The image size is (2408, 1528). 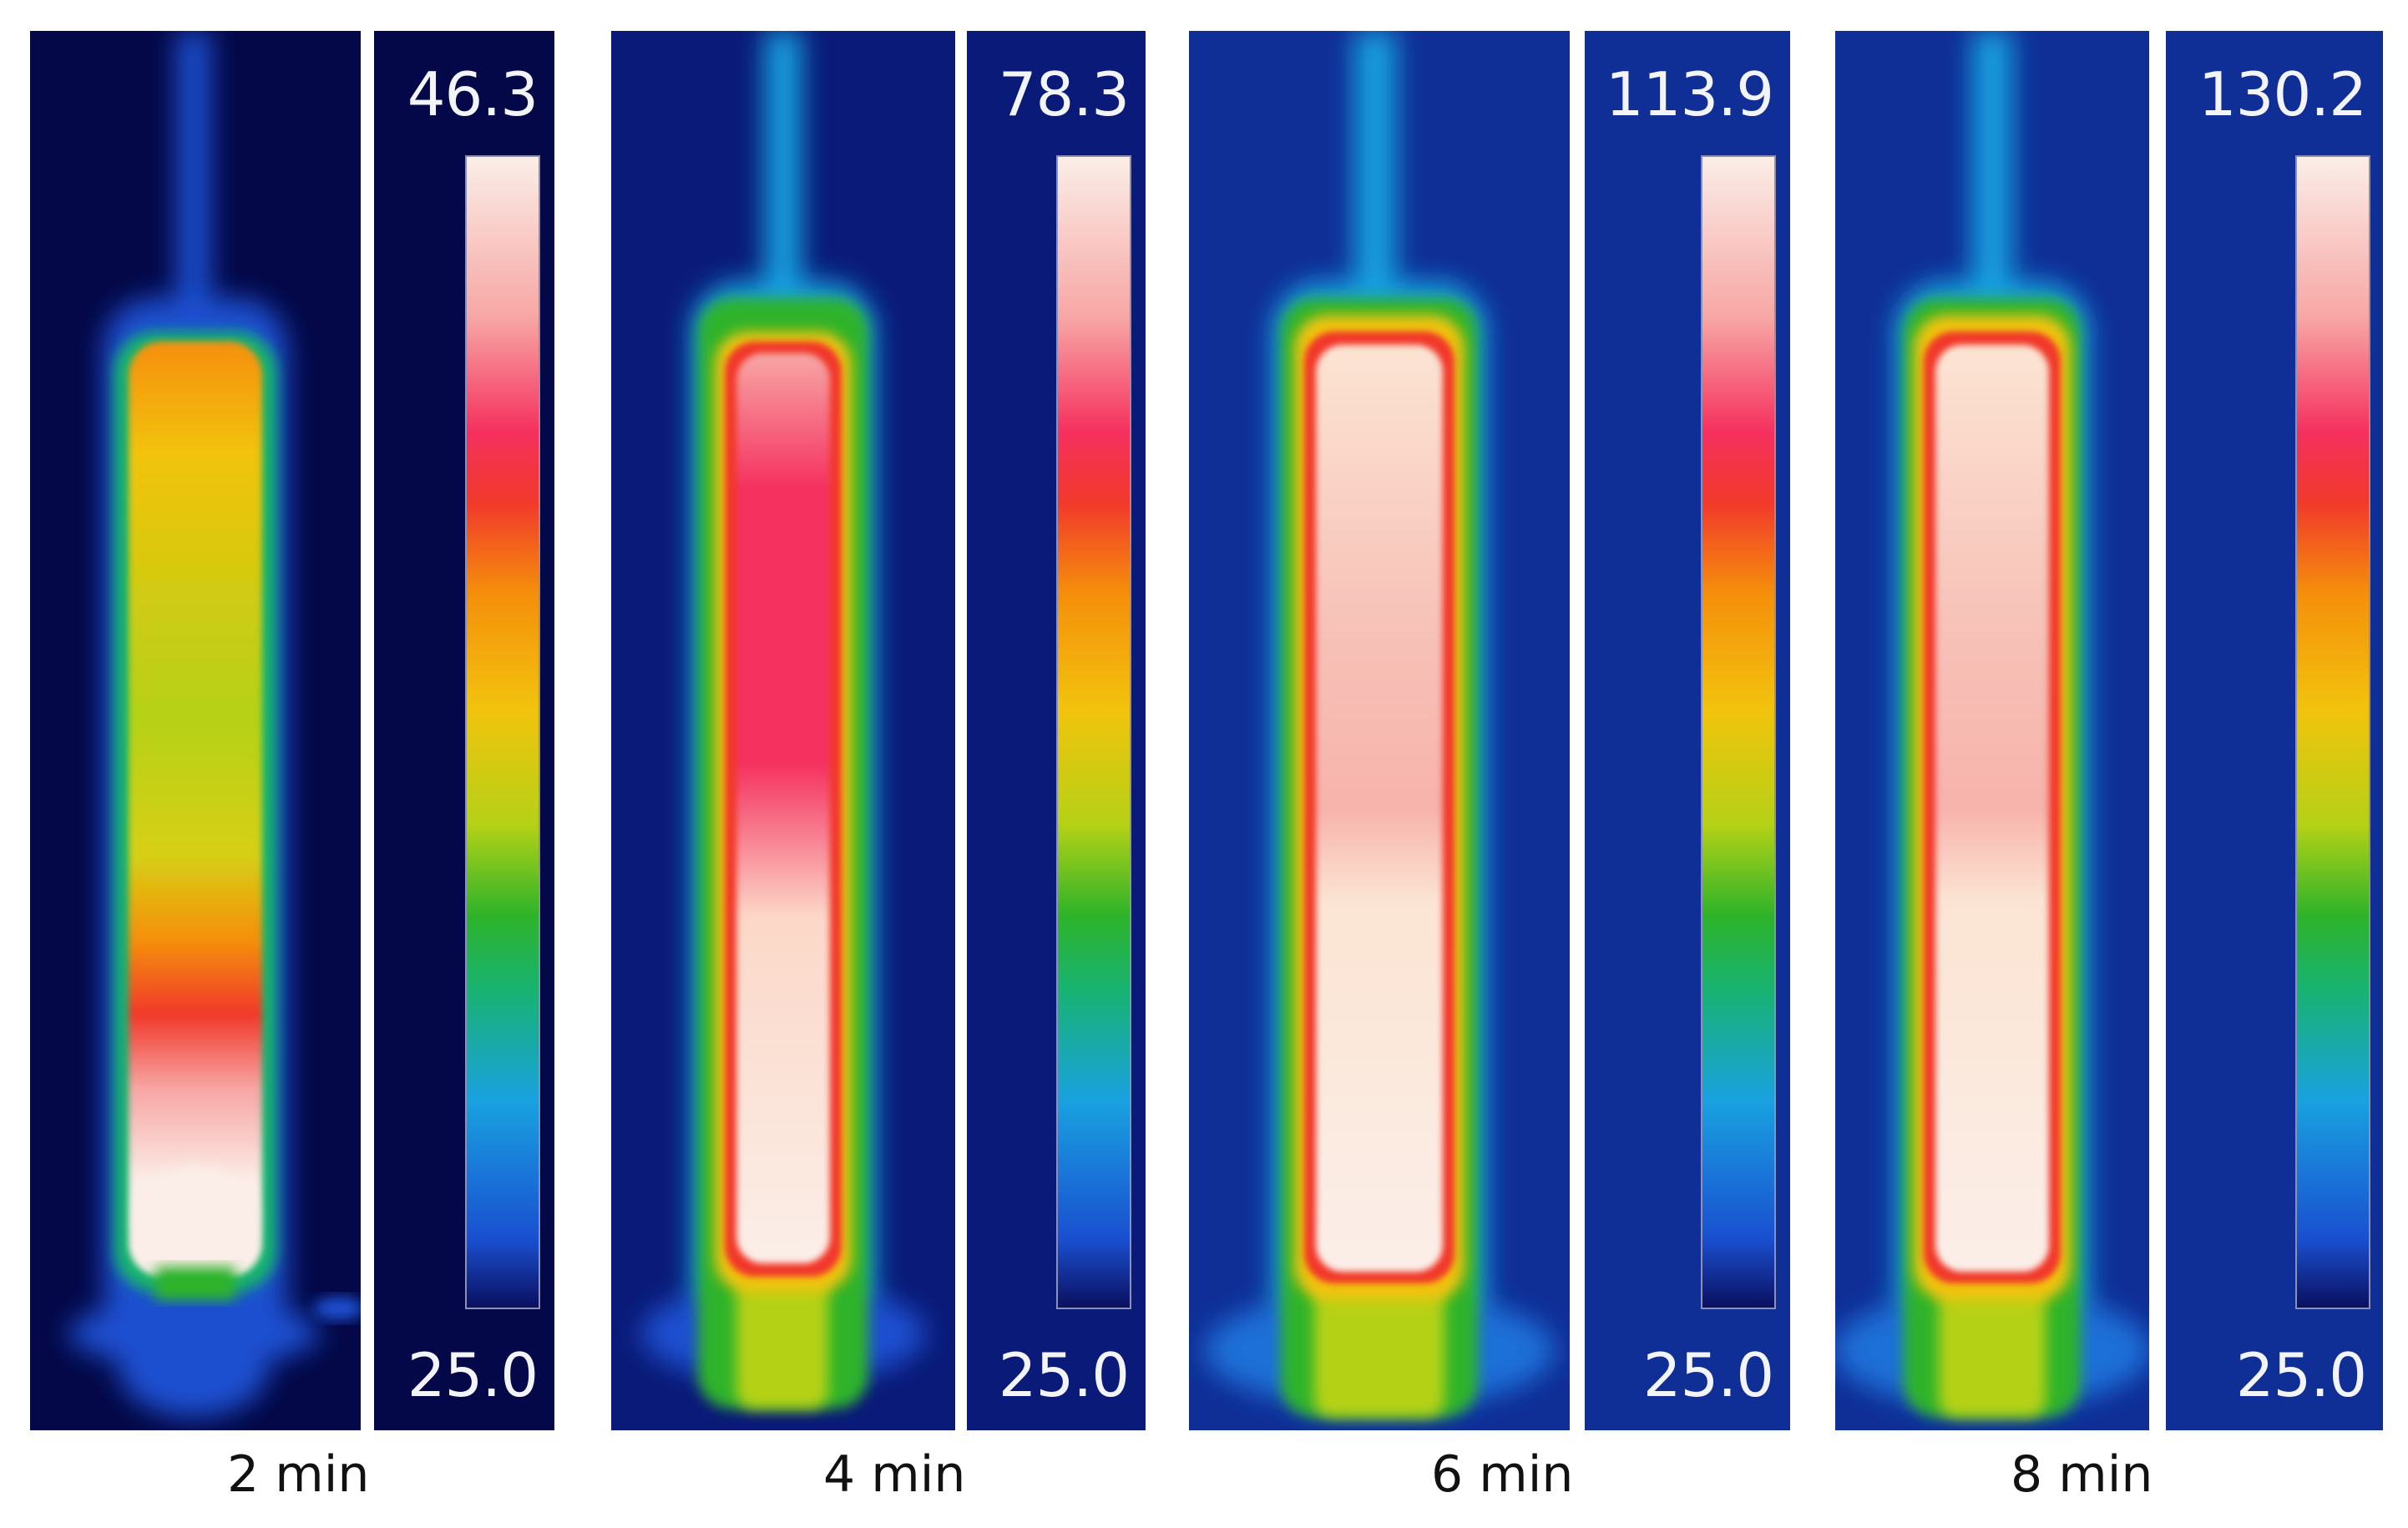 What do you see at coordinates (1738, 732) in the screenshot?
I see `colorbar-6min` at bounding box center [1738, 732].